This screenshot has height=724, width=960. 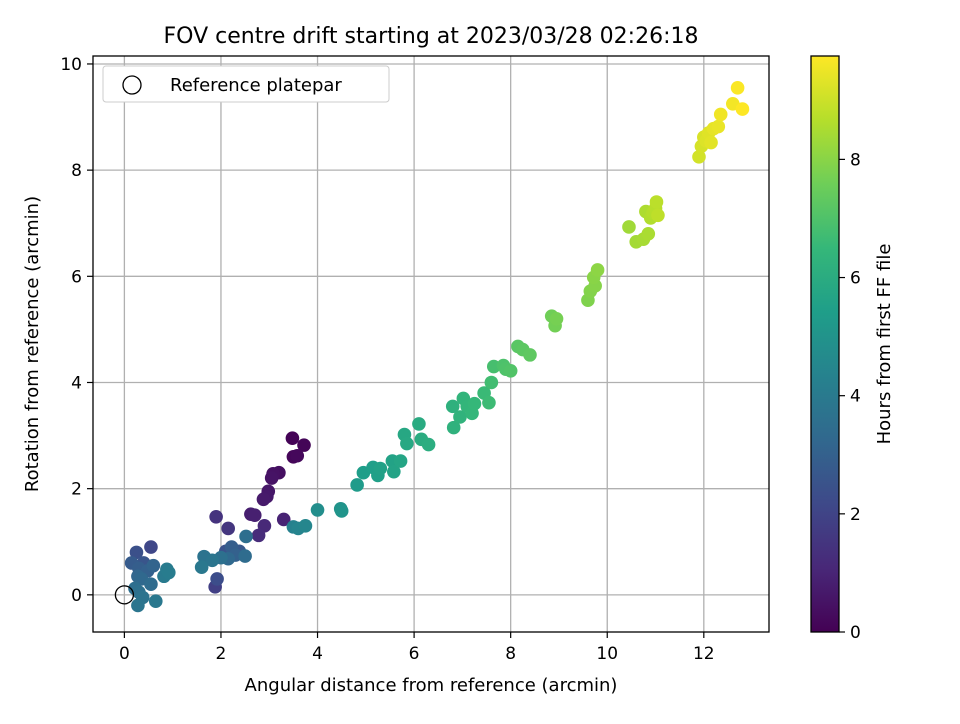 I want to click on x-tick-label: 6, so click(x=414, y=654).